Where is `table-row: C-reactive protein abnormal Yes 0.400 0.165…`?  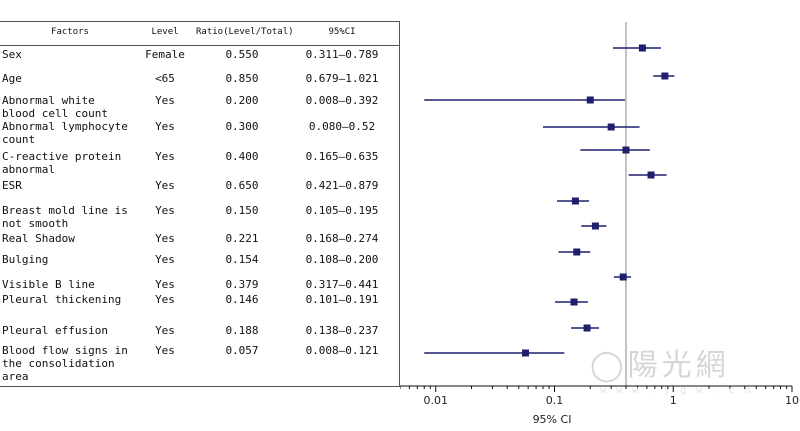 table-row: C-reactive protein abnormal Yes 0.400 0.165… is located at coordinates (199, 163).